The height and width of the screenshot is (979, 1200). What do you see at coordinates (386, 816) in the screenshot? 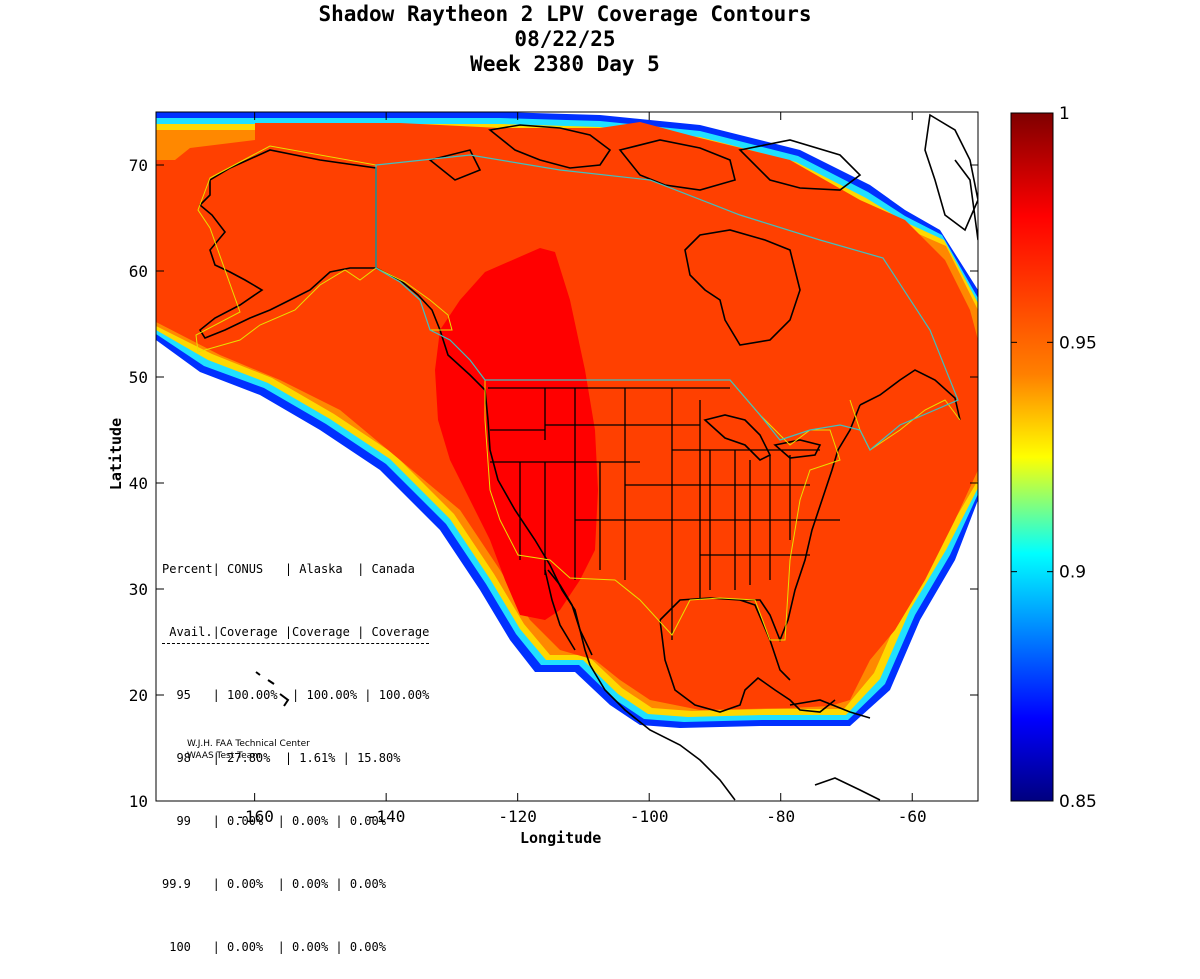
I see `x-tick-label: -140` at bounding box center [386, 816].